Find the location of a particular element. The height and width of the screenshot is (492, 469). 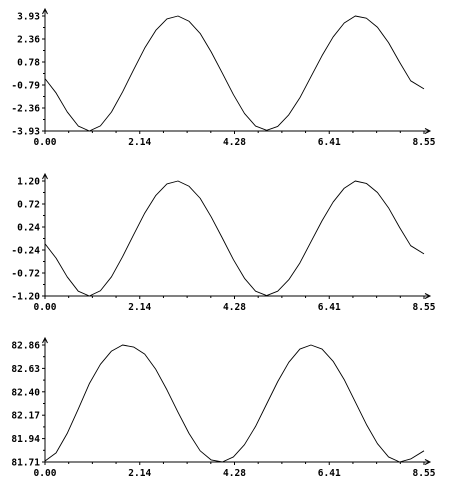

y-tick-label: -0.79 is located at coordinates (25, 86).